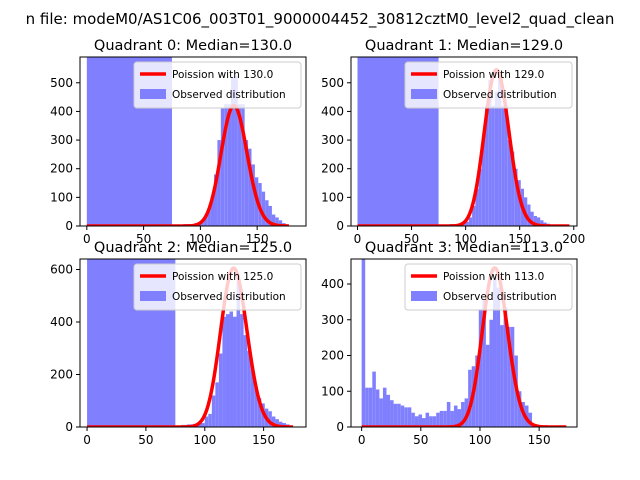 The image size is (640, 480). Describe the element at coordinates (464, 46) in the screenshot. I see `subplot-title: Quadrant 1: Median=129.0` at that location.